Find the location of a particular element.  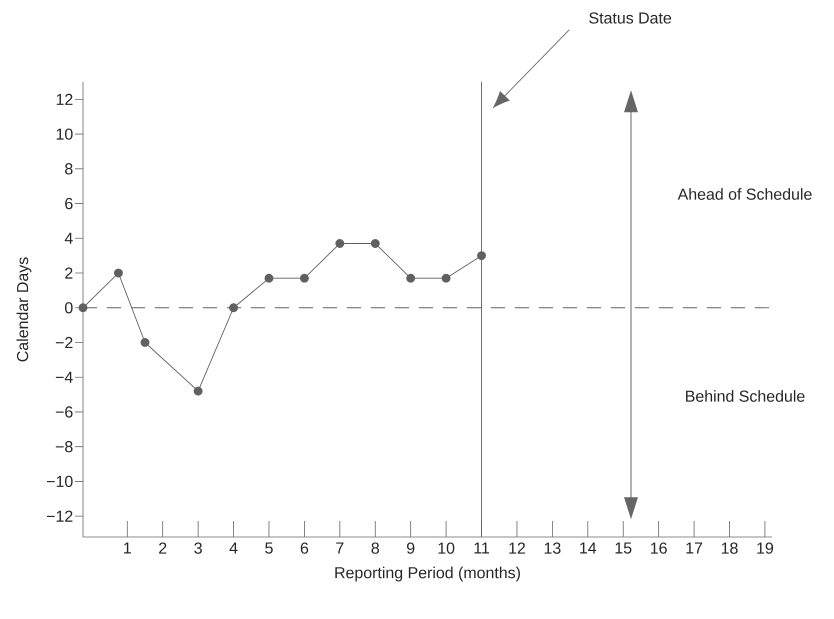

x-tick-label: 18 is located at coordinates (730, 548).